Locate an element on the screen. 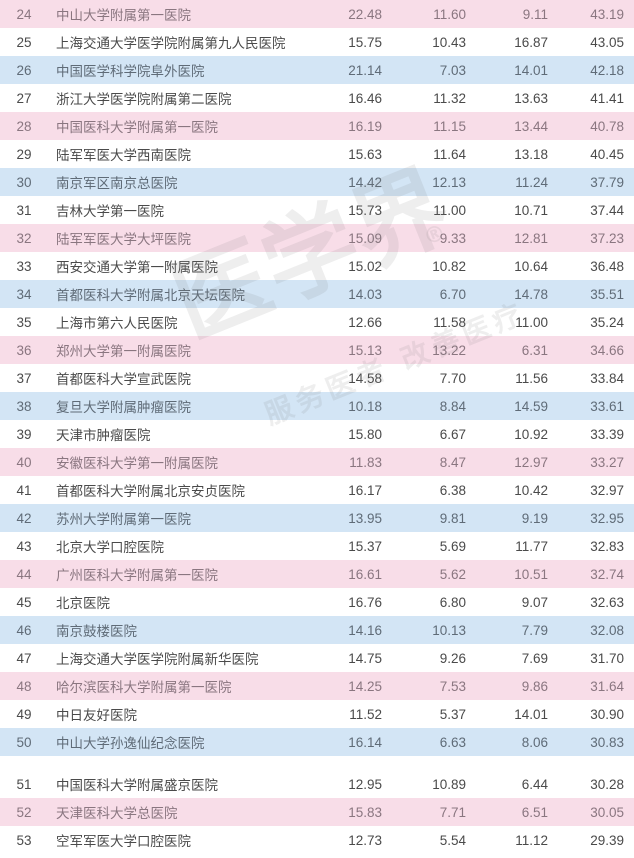 The height and width of the screenshot is (858, 634). cell-metric-1: 15.63 is located at coordinates (365, 154).